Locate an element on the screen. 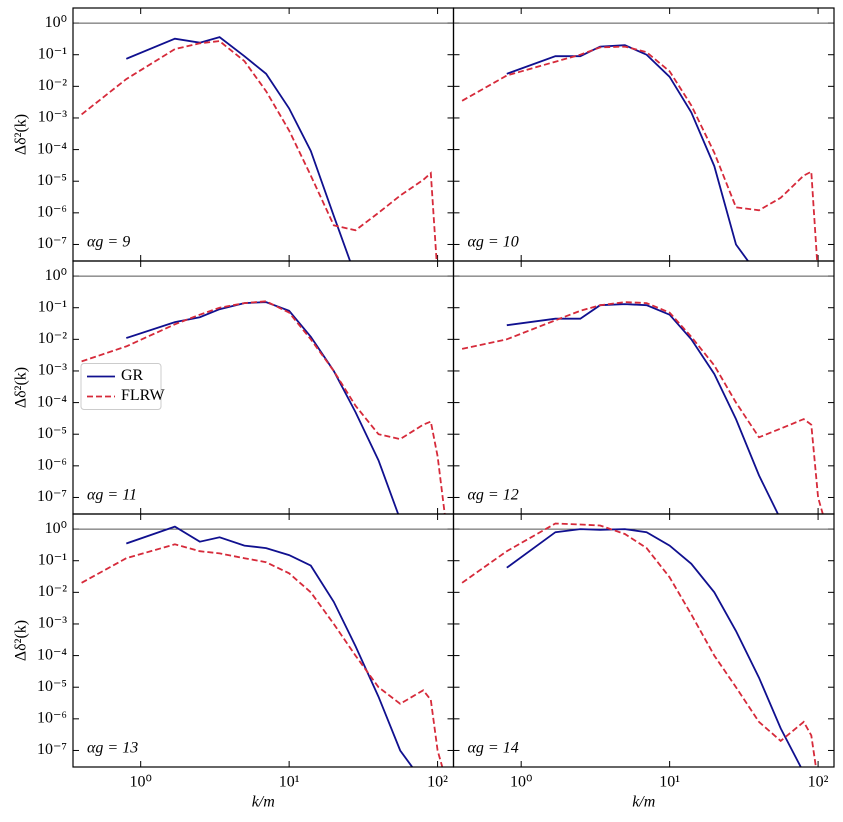  panel-annotation: αg = 9 is located at coordinates (108, 242).